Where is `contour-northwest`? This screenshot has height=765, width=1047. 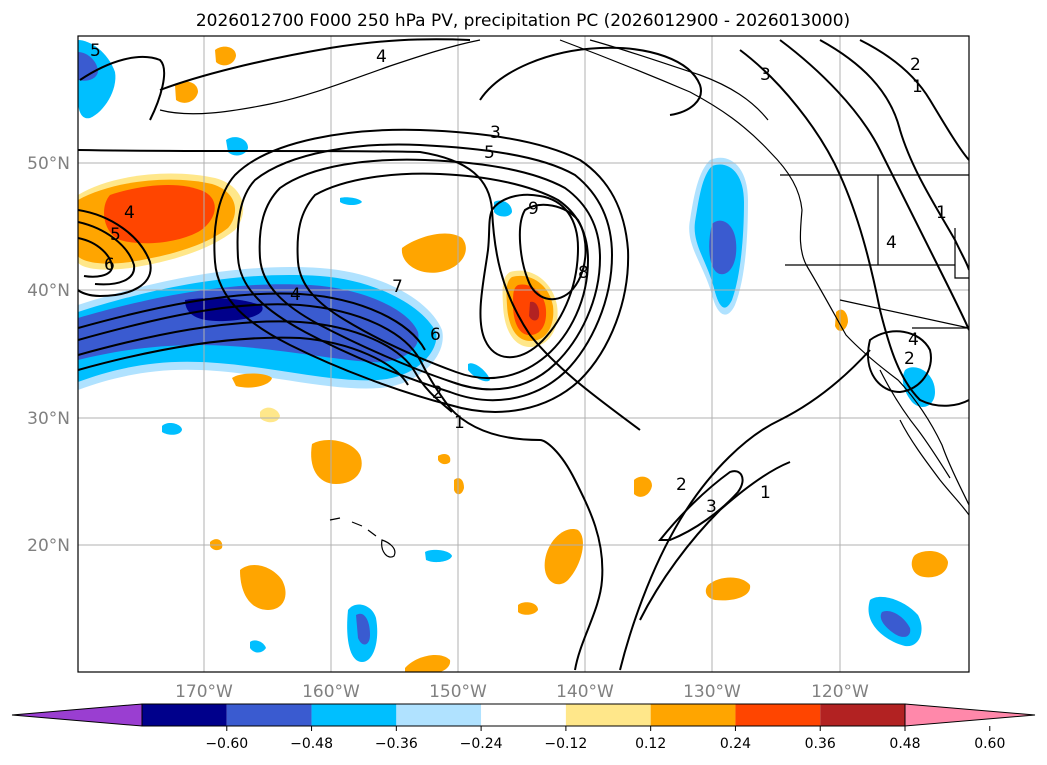 contour-northwest is located at coordinates (122, 88).